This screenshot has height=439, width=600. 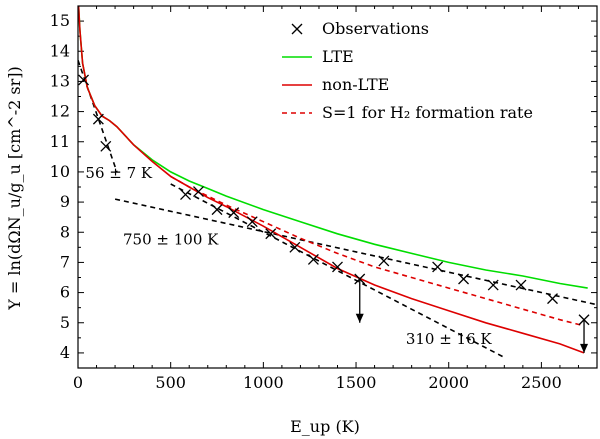 I want to click on fit-annotation-0: 56 ± 7 K, so click(x=119, y=173).